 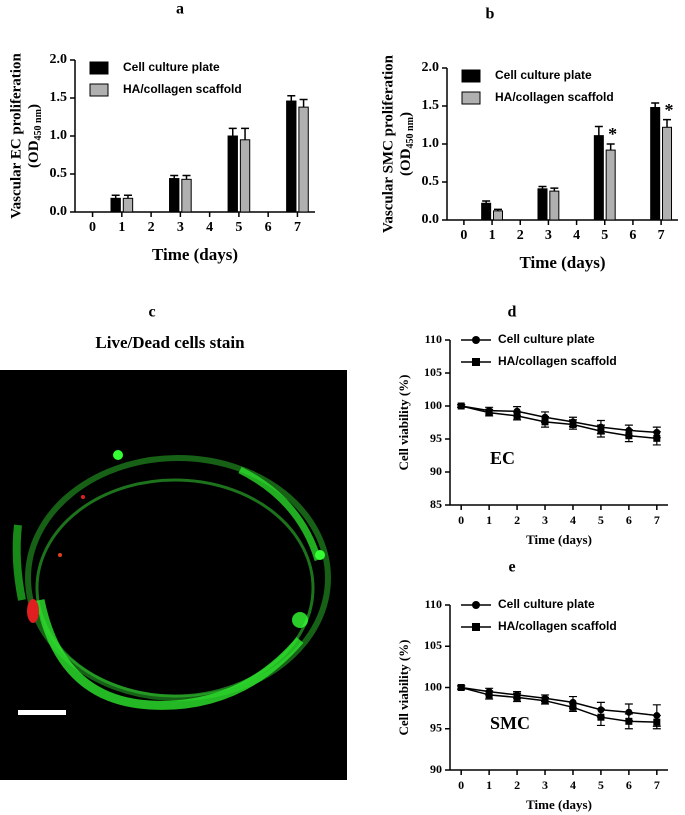 I want to click on y-axis-label: Vascular EC proliferation, so click(x=16, y=136).